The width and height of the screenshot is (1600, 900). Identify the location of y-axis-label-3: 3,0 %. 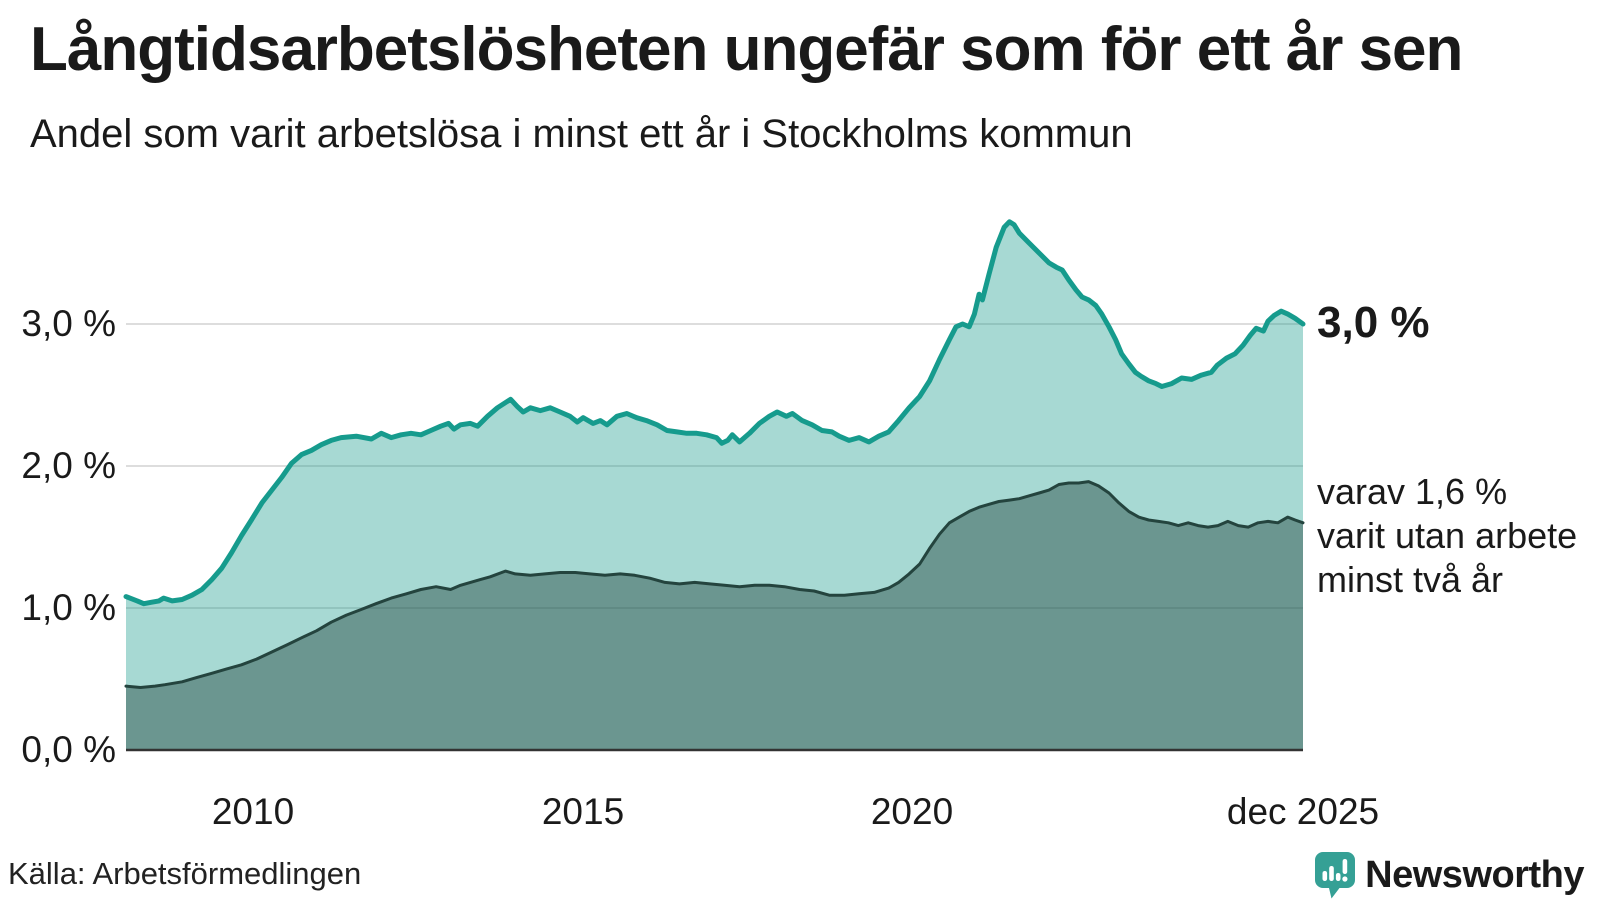
(68, 323).